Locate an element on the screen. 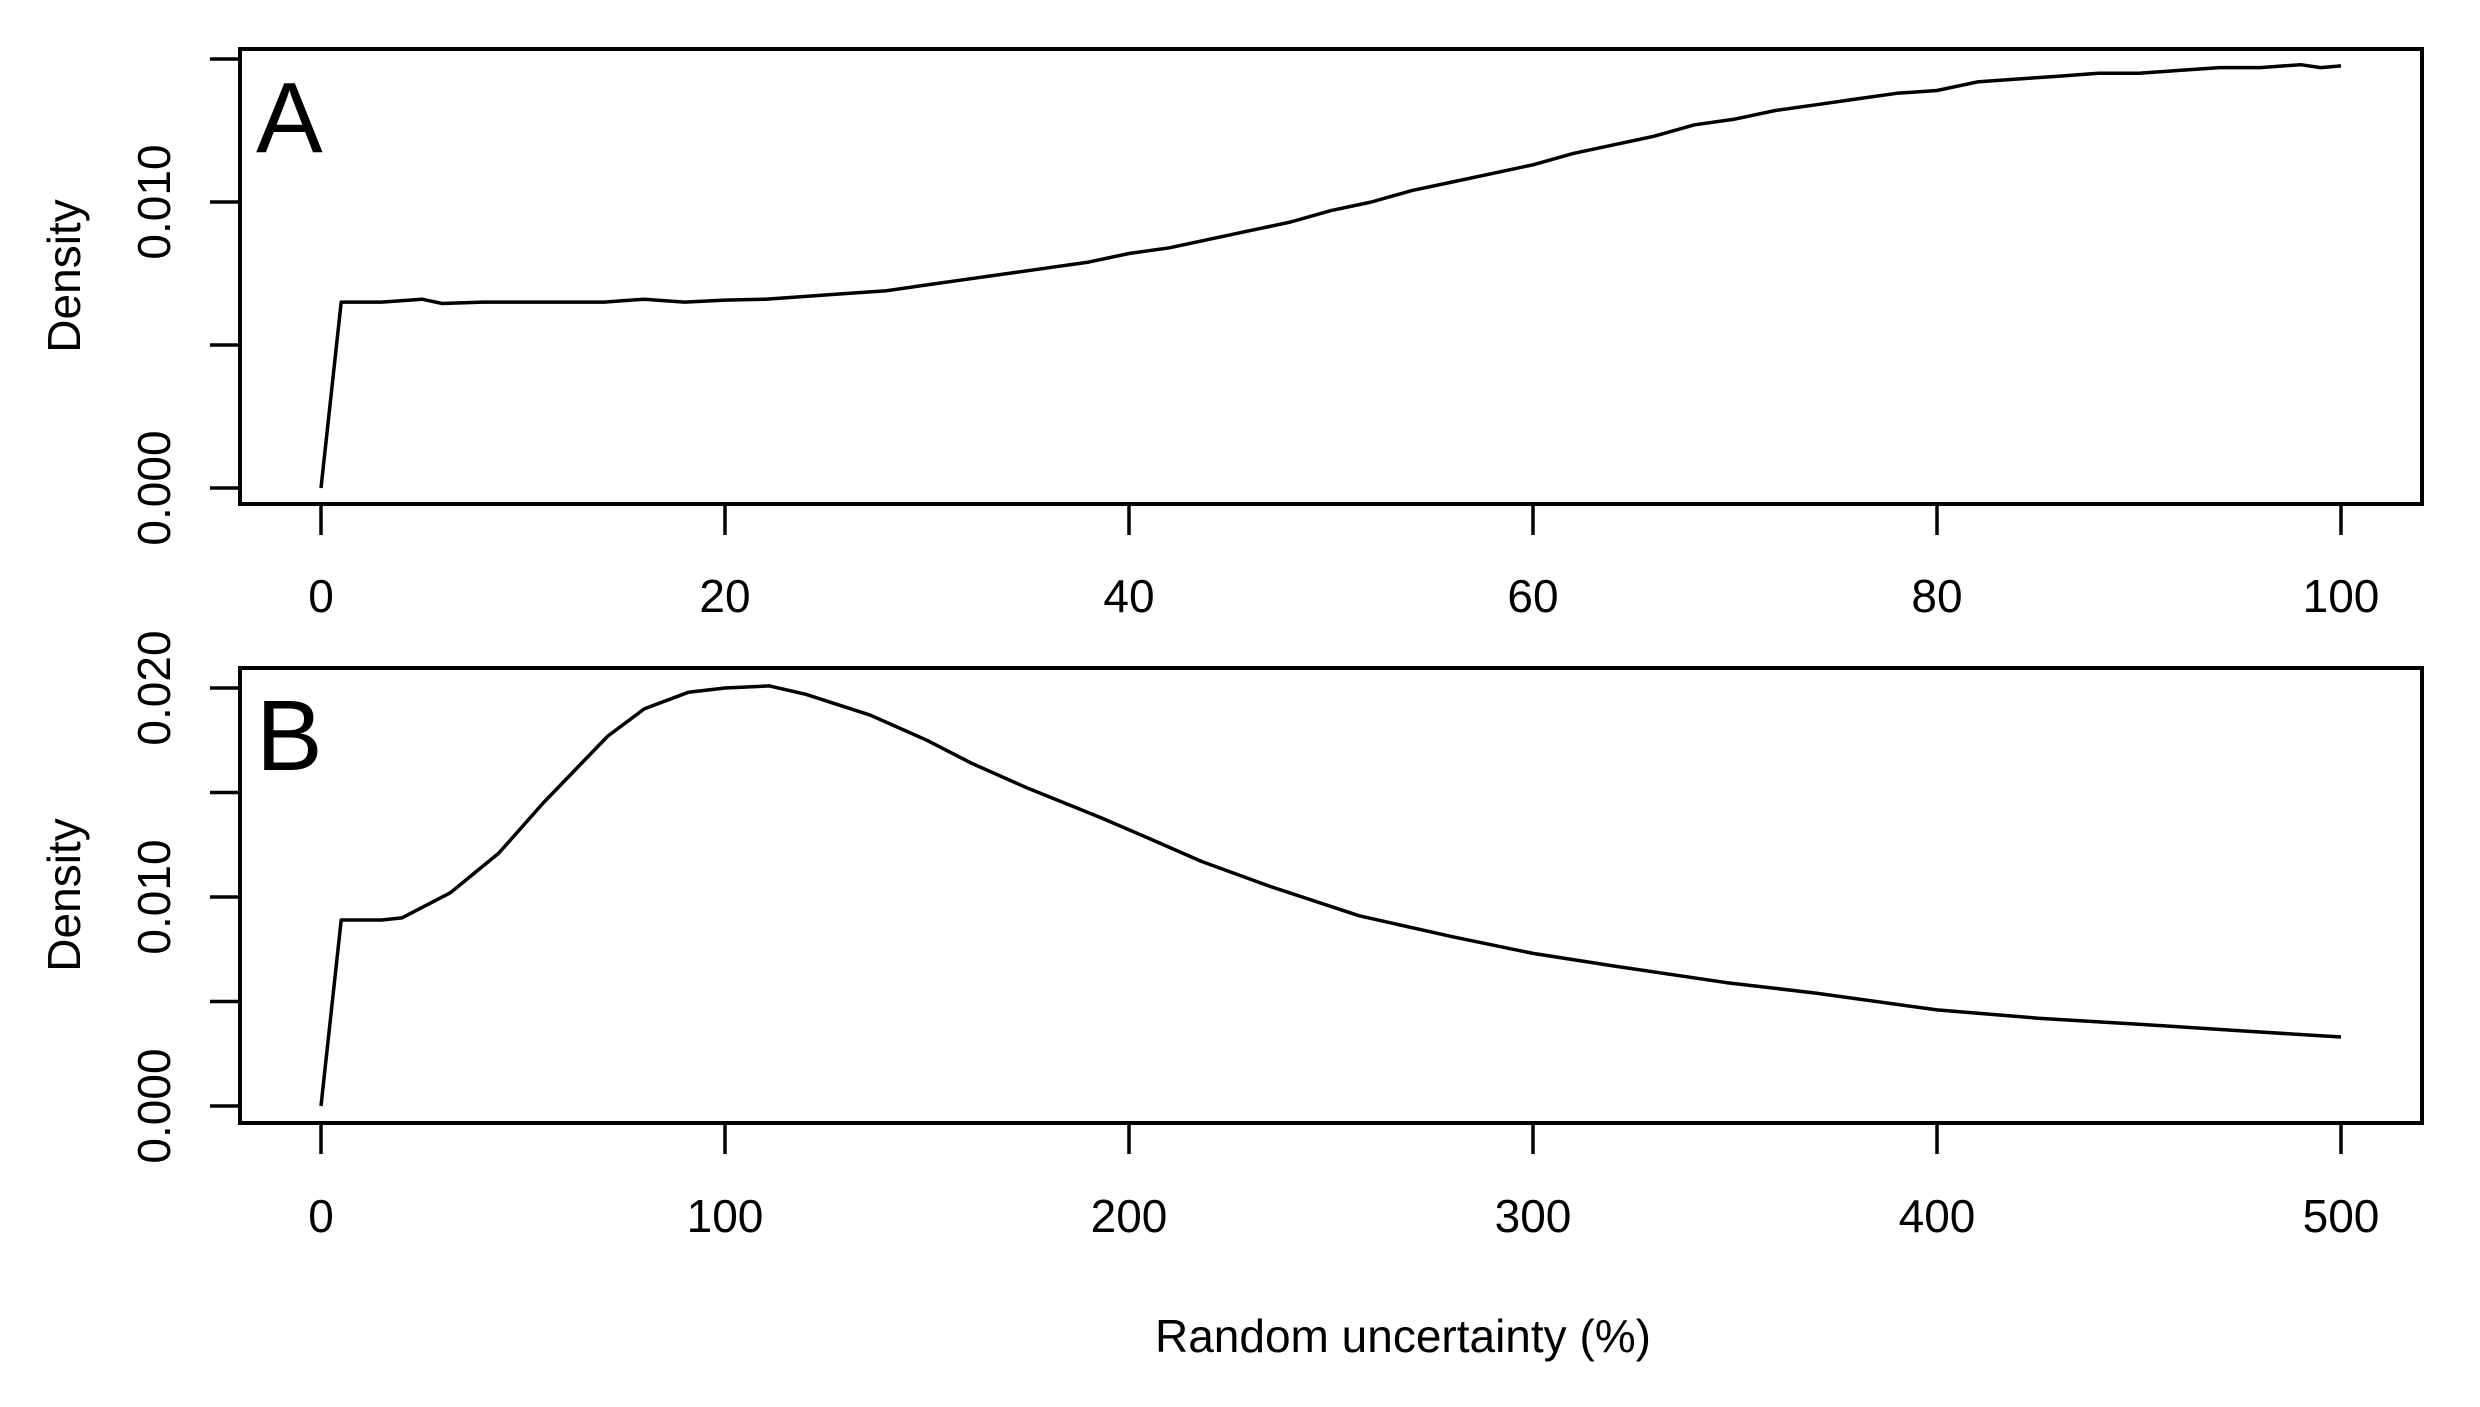 This screenshot has height=1407, width=2480. panel-a-ylabel: Density is located at coordinates (64, 275).